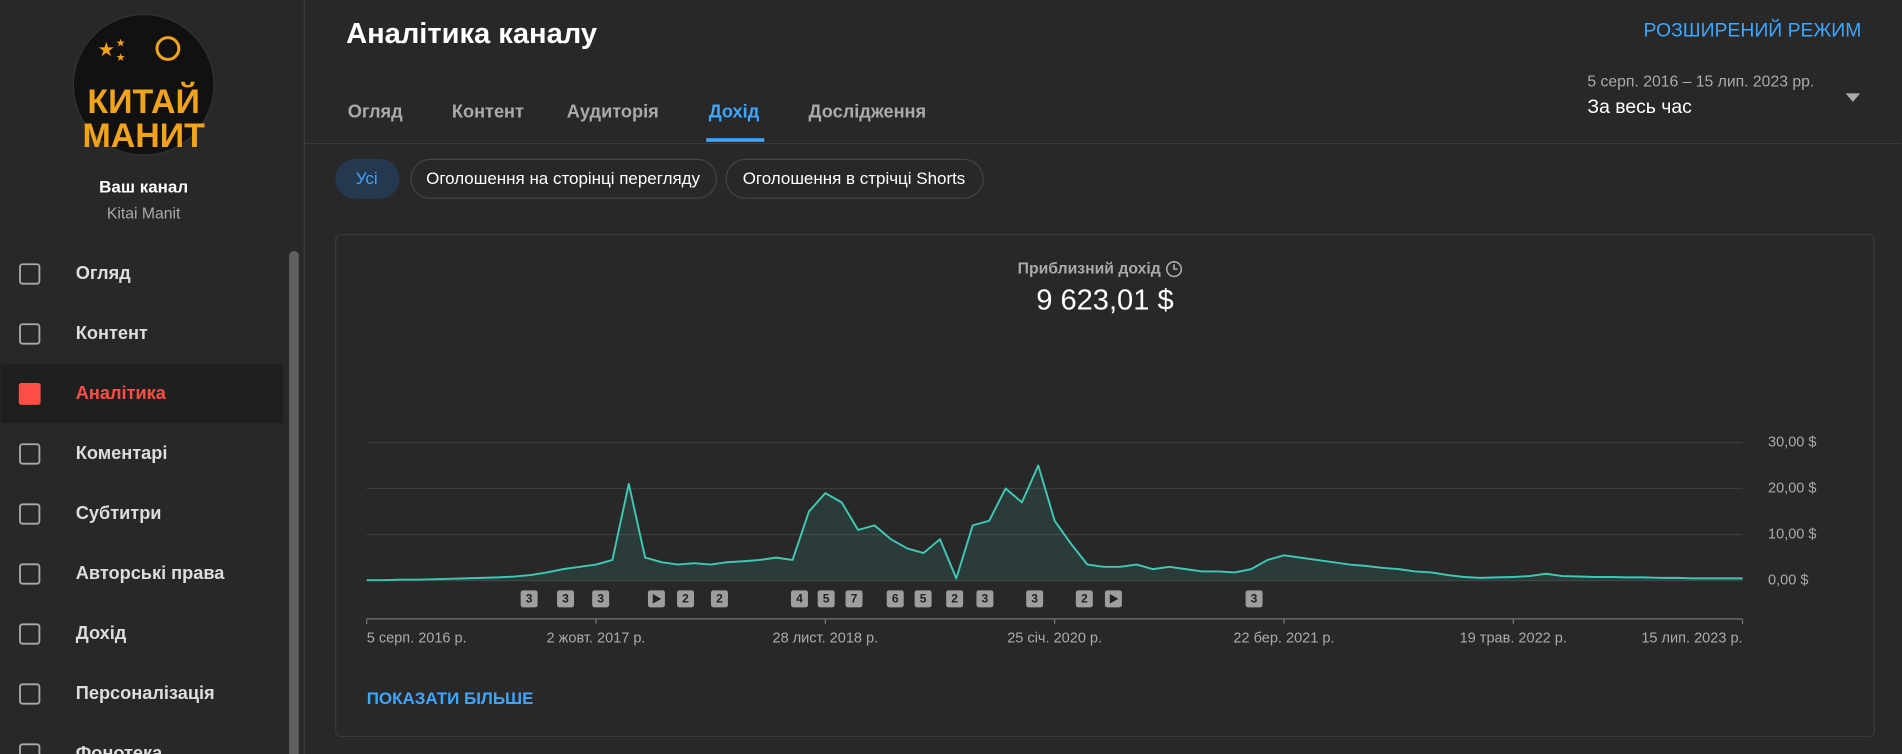 This screenshot has width=1902, height=754. What do you see at coordinates (472, 34) in the screenshot?
I see `page-title: Аналітика каналу` at bounding box center [472, 34].